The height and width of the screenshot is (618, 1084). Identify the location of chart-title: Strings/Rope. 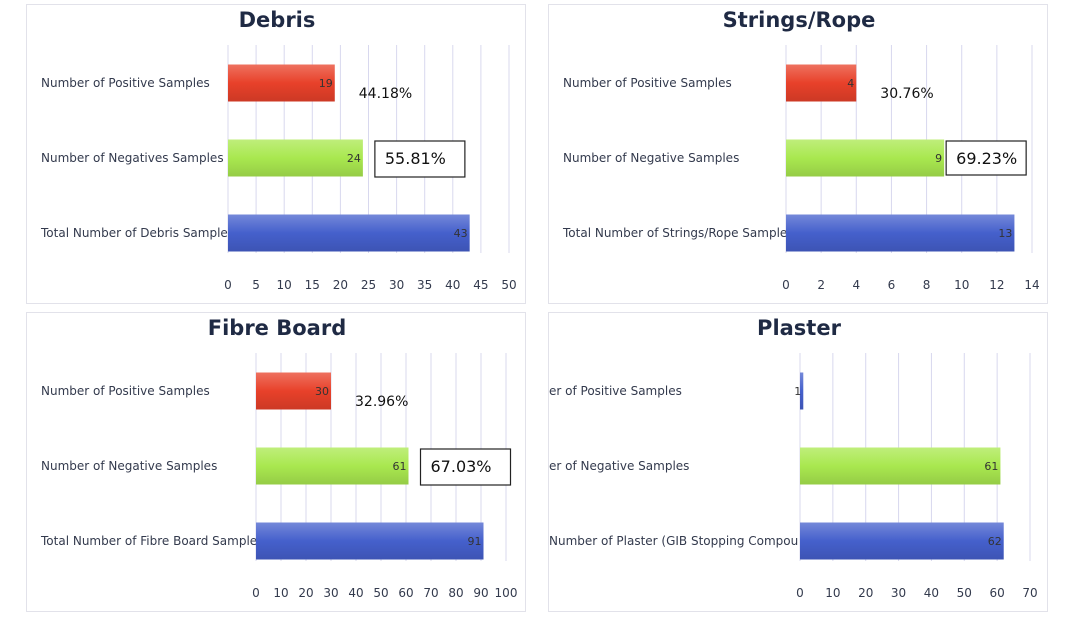
(799, 20).